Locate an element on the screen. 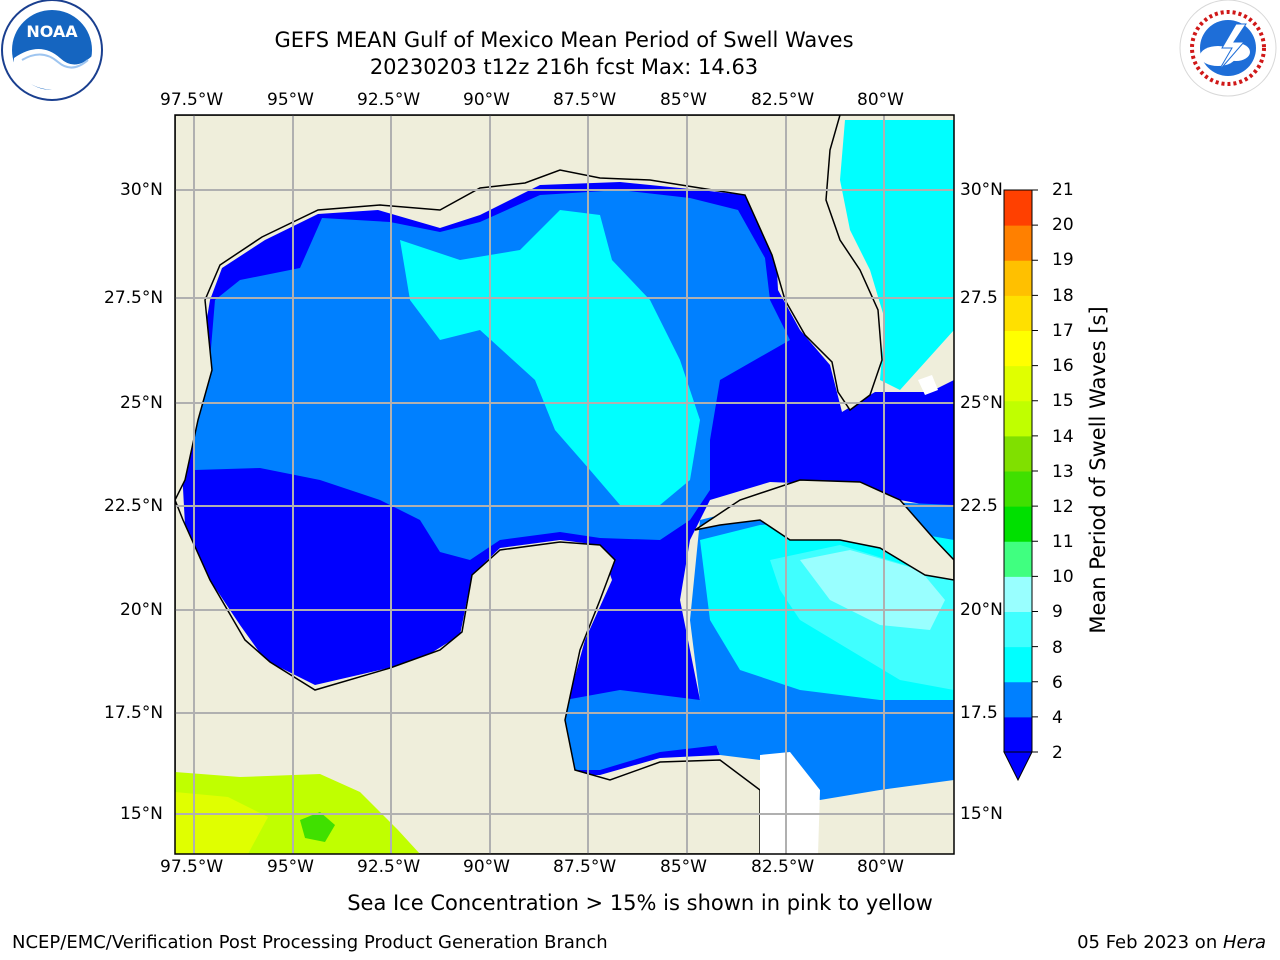 This screenshot has height=960, width=1280. land-andros-island is located at coordinates (928, 385).